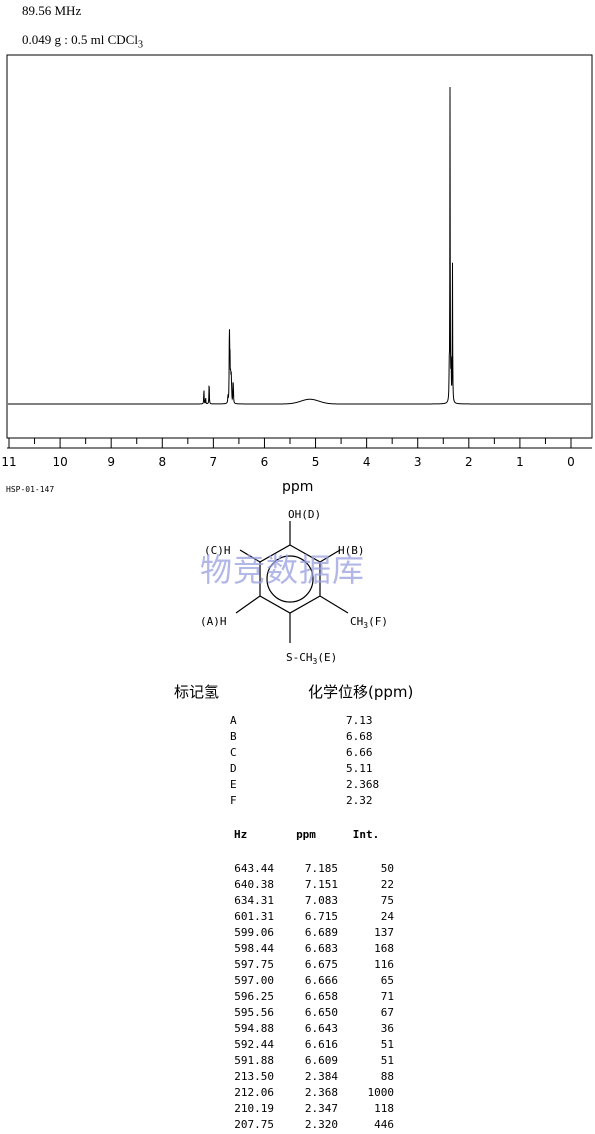  I want to click on peak-row: 596.25 6.658 71, so click(303, 998).